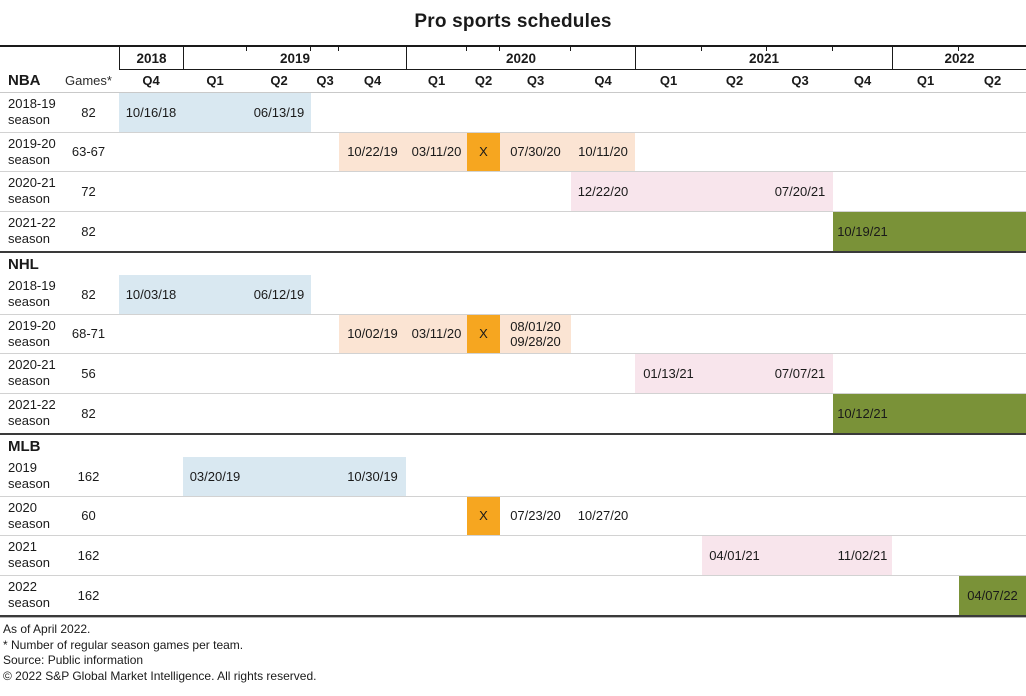  What do you see at coordinates (862, 413) in the screenshot?
I see `date-label: 10/12/21` at bounding box center [862, 413].